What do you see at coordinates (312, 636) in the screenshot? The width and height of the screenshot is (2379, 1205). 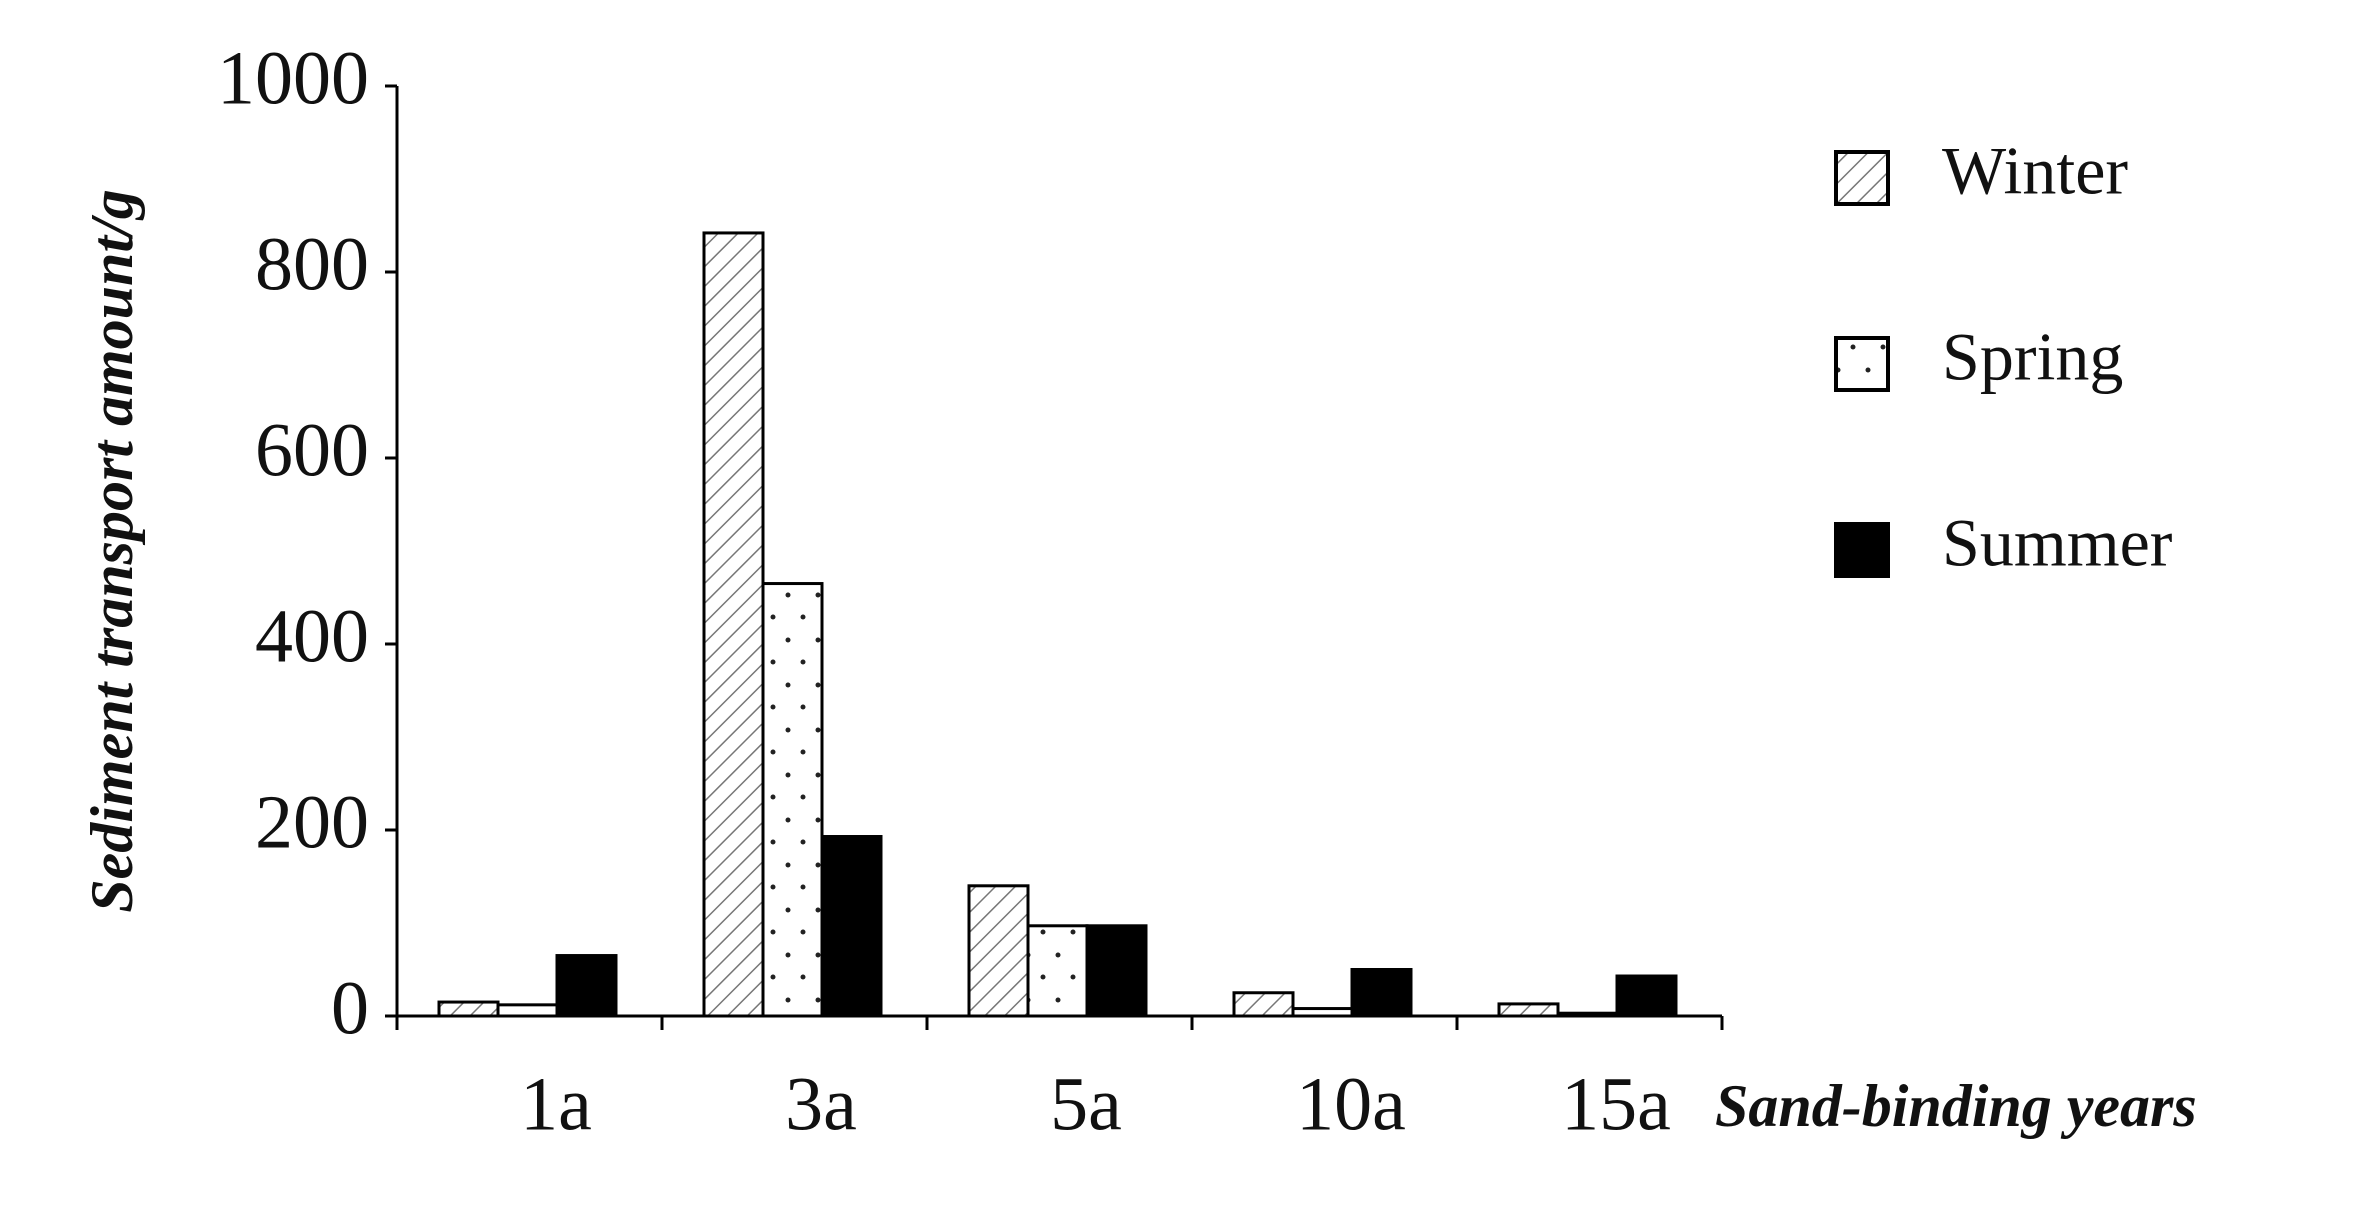 I see `y-tick-label: 400` at bounding box center [312, 636].